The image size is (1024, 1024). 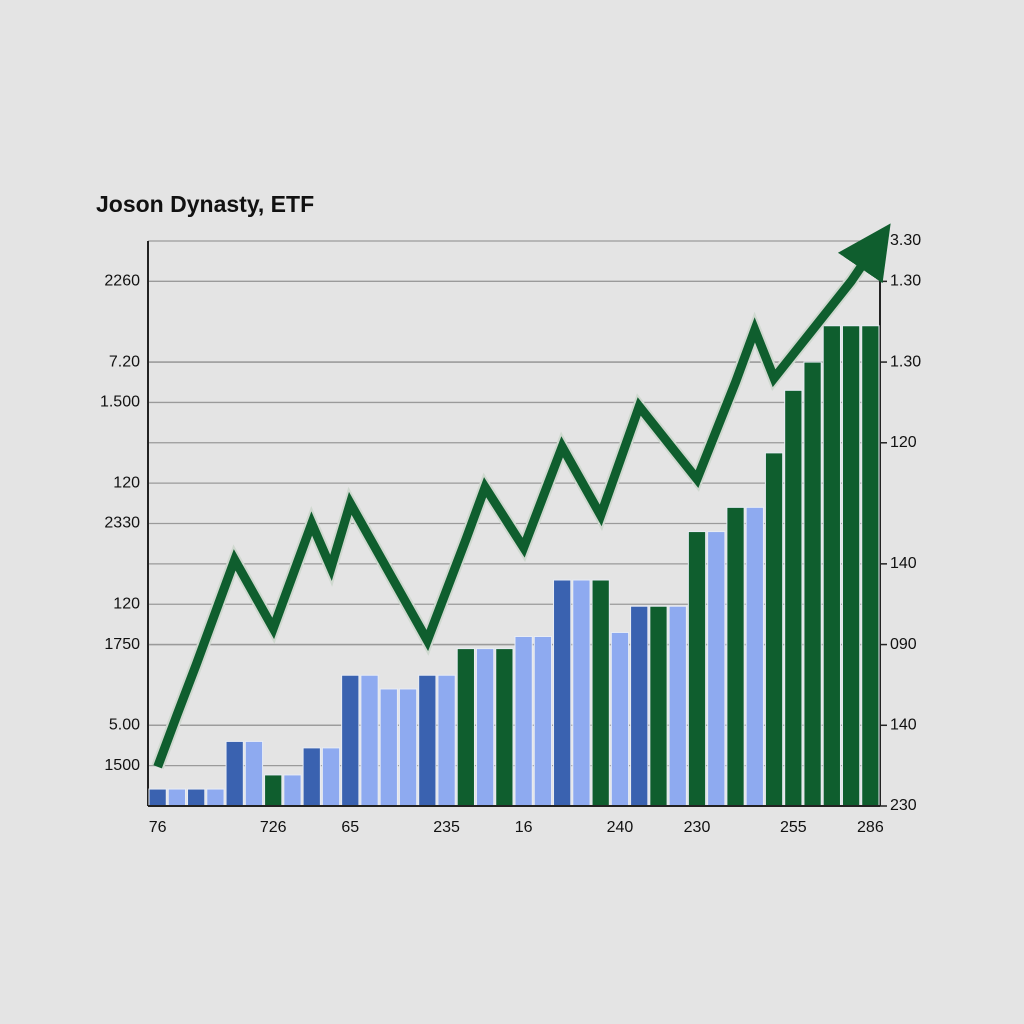 I want to click on y-tick-label: 1750, so click(x=122, y=644).